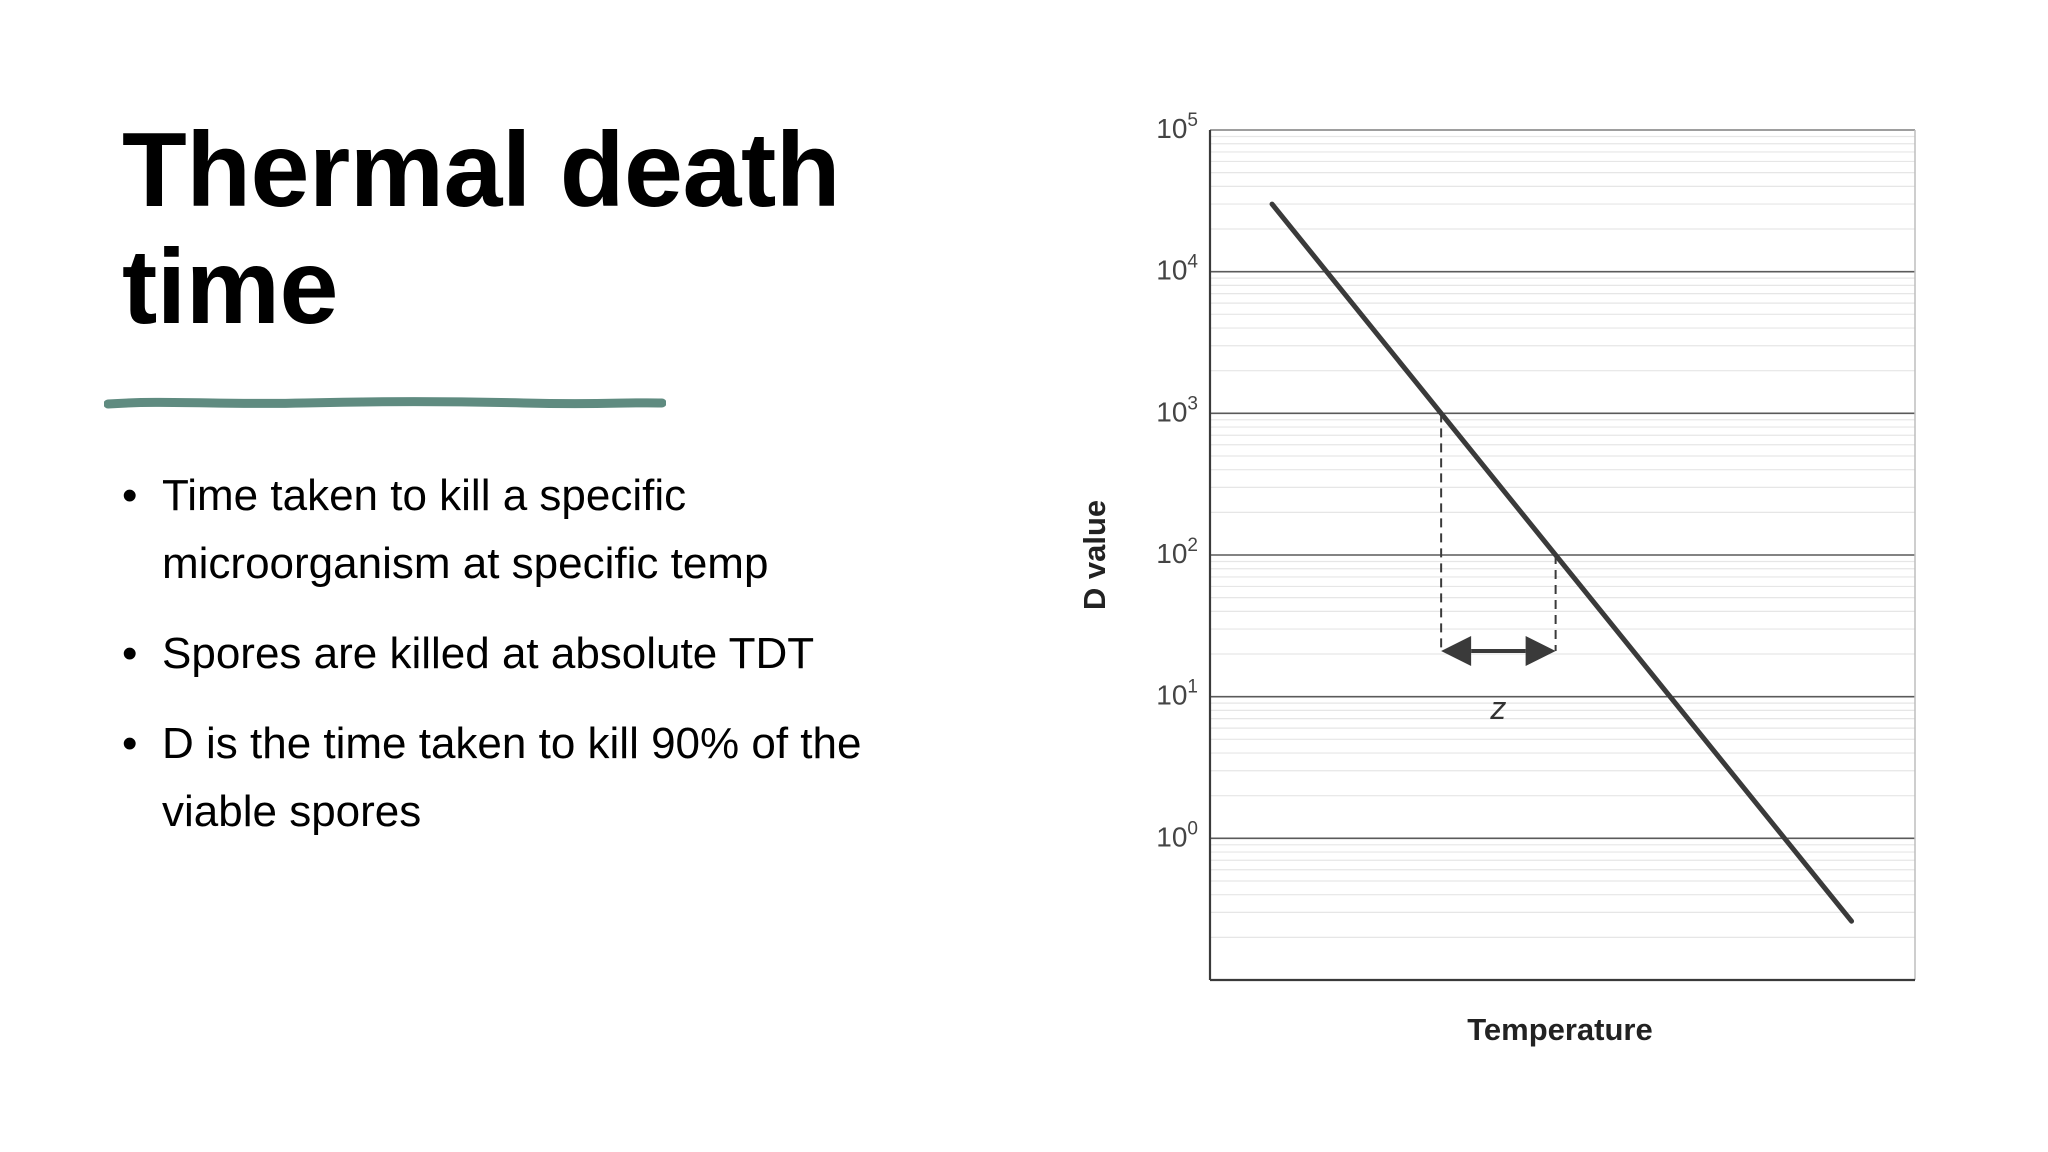  What do you see at coordinates (1498, 569) in the screenshot?
I see `annotations: z` at bounding box center [1498, 569].